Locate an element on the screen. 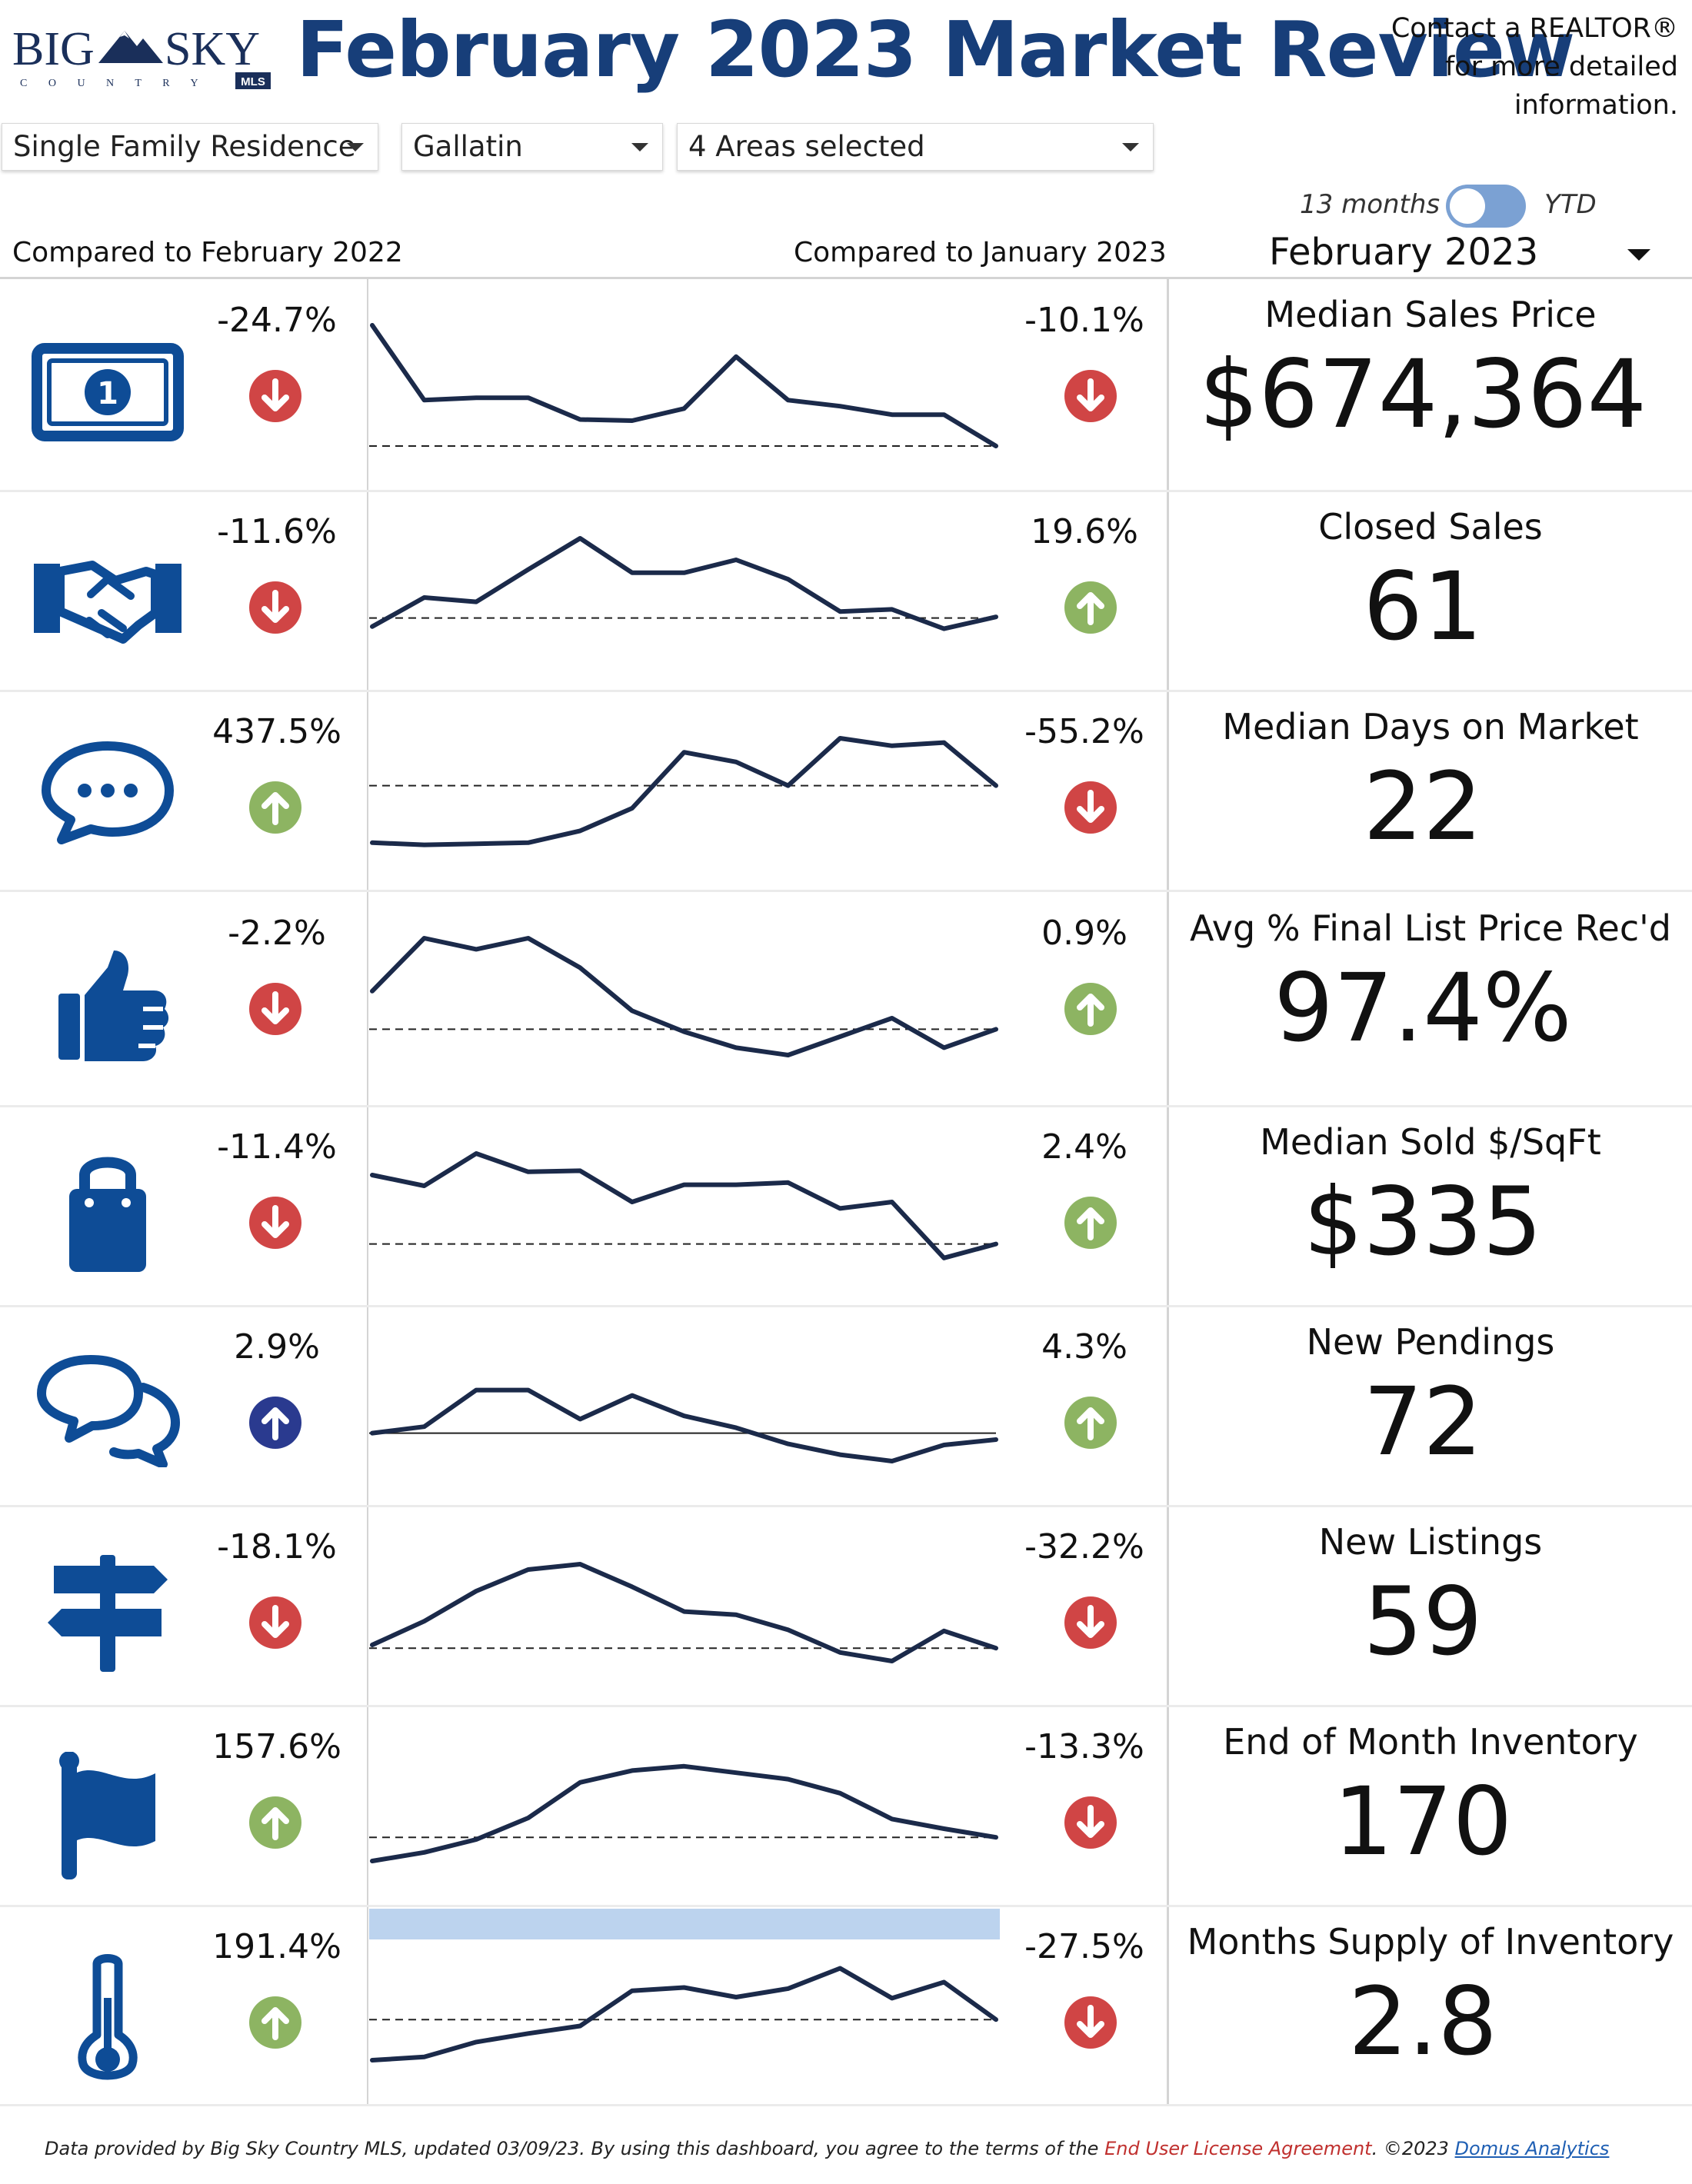 This screenshot has height=2184, width=1692. metric-title: Months Supply of Inventory is located at coordinates (1430, 1942).